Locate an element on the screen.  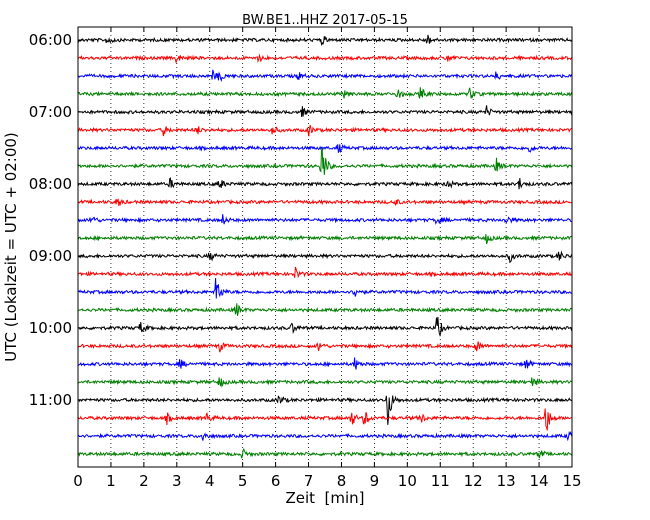
trace-line-10:15 is located at coordinates (325, 347).